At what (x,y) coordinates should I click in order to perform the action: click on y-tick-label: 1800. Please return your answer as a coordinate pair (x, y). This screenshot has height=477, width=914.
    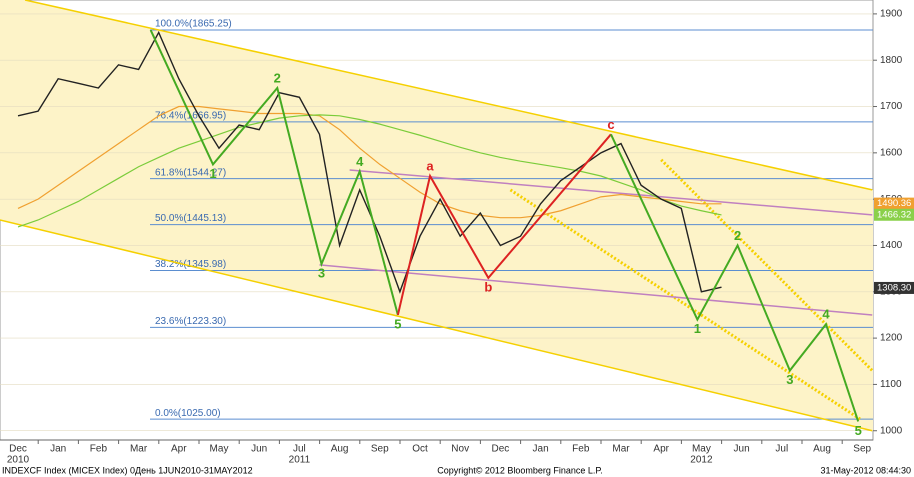
    Looking at the image, I should click on (891, 60).